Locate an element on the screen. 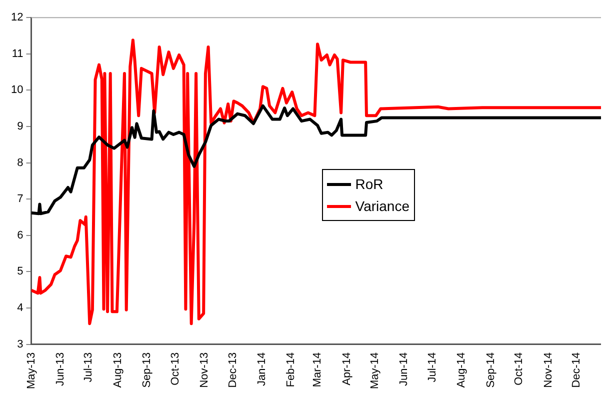 This screenshot has height=400, width=609. x-tick-label: Jun-14 is located at coordinates (404, 369).